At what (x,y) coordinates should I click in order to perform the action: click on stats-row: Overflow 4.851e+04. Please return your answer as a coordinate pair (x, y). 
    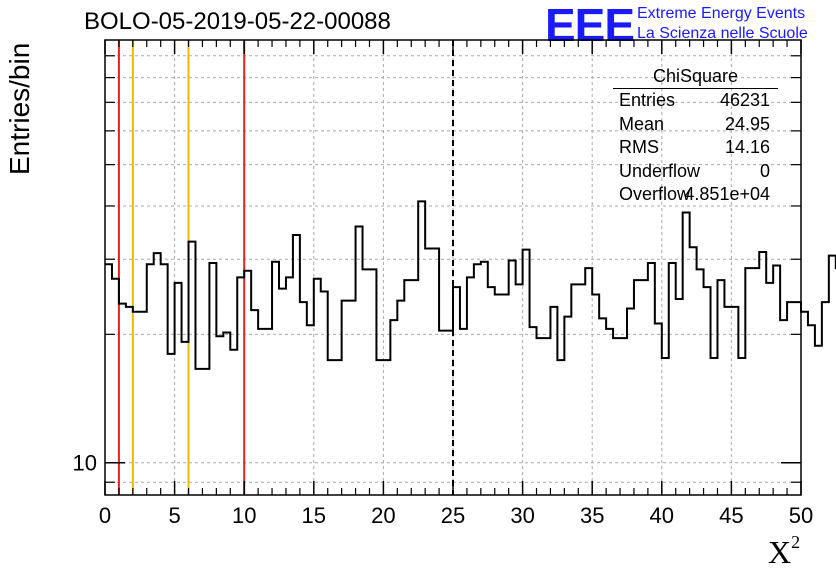
    Looking at the image, I should click on (695, 196).